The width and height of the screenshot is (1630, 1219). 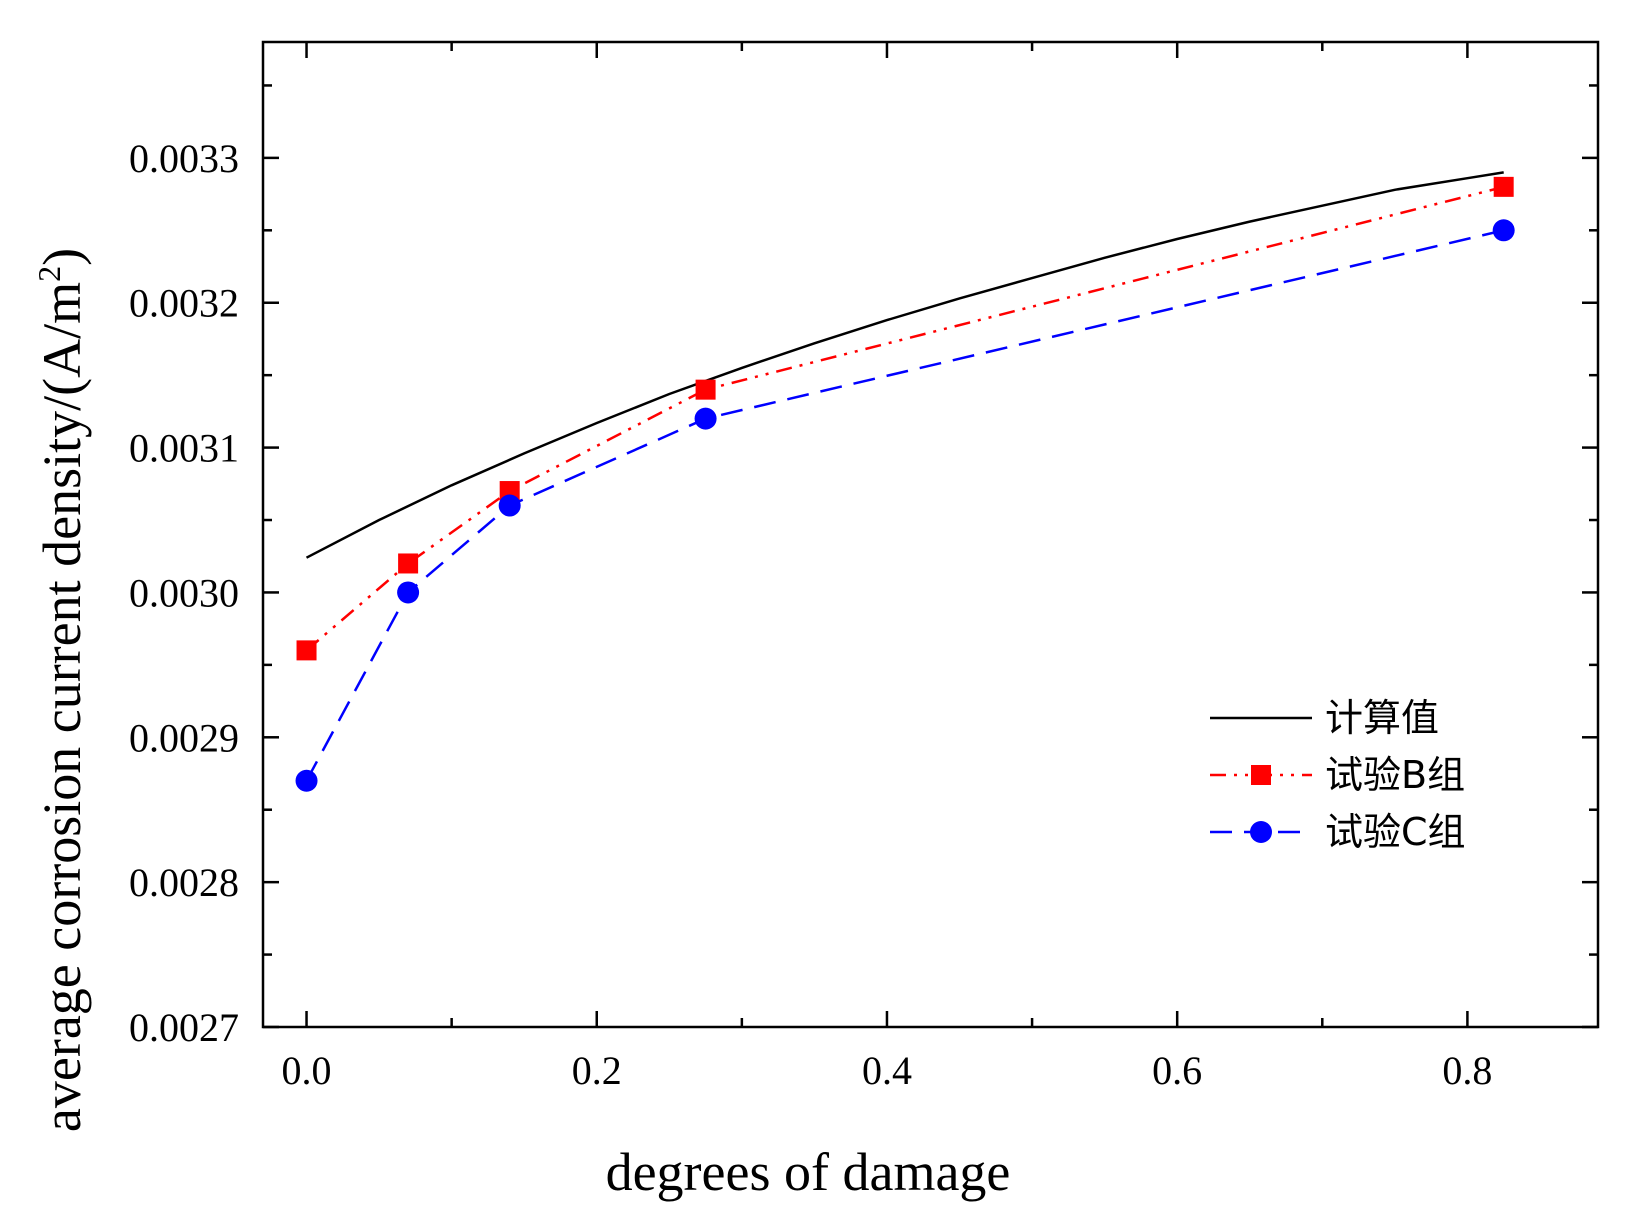 I want to click on y-tick-label: 0.0030, so click(x=184, y=592).